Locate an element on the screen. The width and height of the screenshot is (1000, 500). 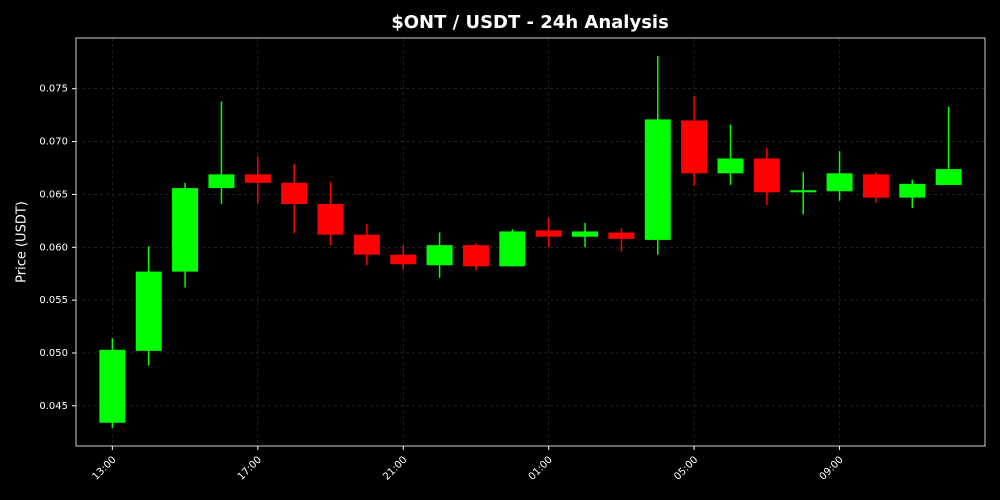
y-tick-label: 0.070 is located at coordinates (53, 142).